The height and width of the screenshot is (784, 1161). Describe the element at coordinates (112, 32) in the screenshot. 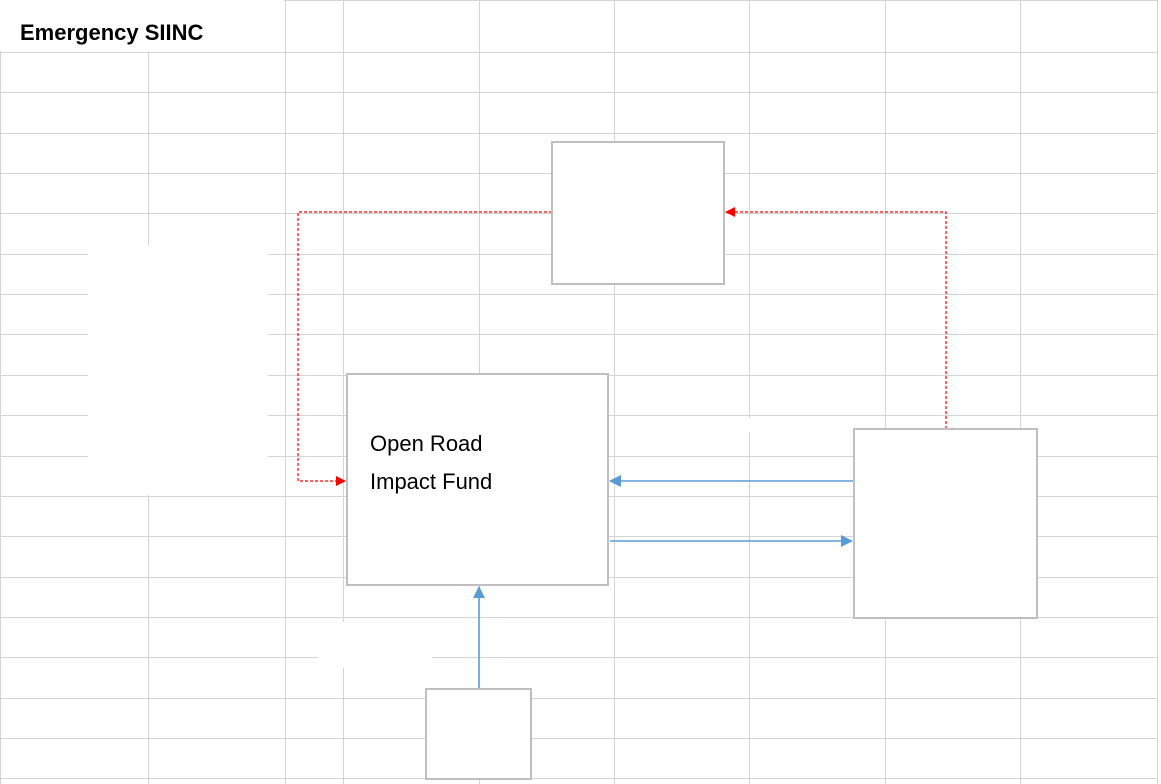

I see `sheet-title: Emergency SIINC` at that location.